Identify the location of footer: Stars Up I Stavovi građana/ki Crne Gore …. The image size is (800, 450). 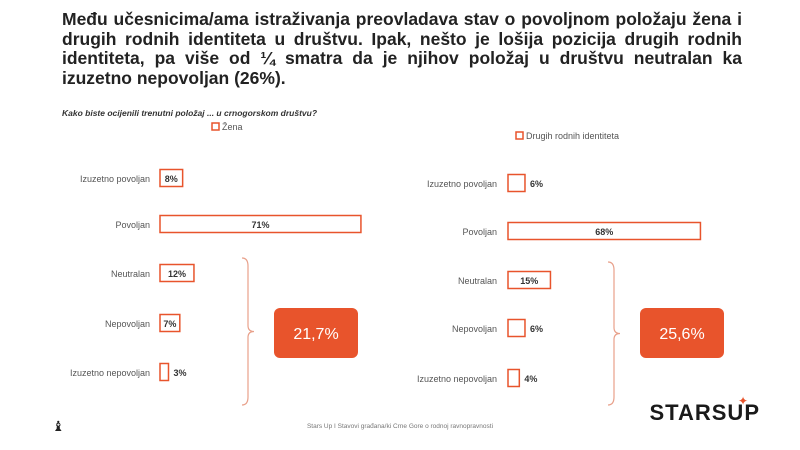
(400, 426).